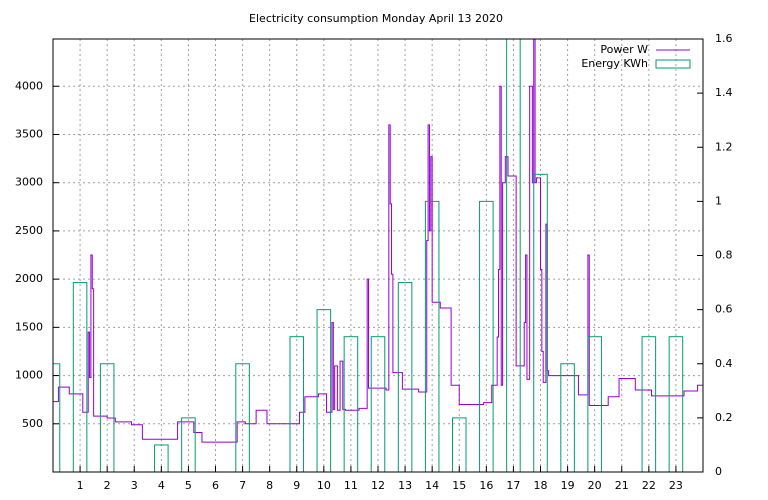 Image resolution: width=768 pixels, height=500 pixels. Describe the element at coordinates (351, 485) in the screenshot. I see `x-tick-label: 11` at that location.